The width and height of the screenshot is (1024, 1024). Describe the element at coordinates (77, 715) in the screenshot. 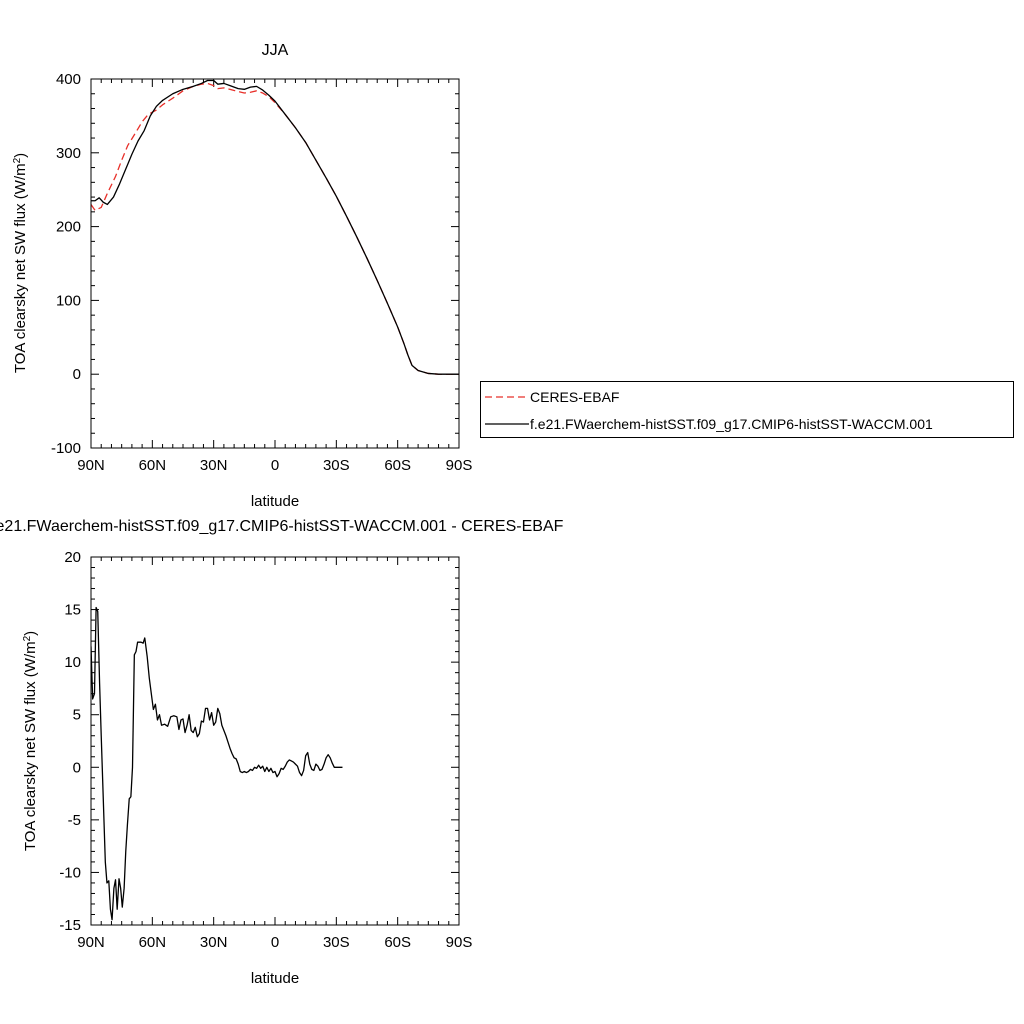

I see `y-tick-label: 5` at that location.